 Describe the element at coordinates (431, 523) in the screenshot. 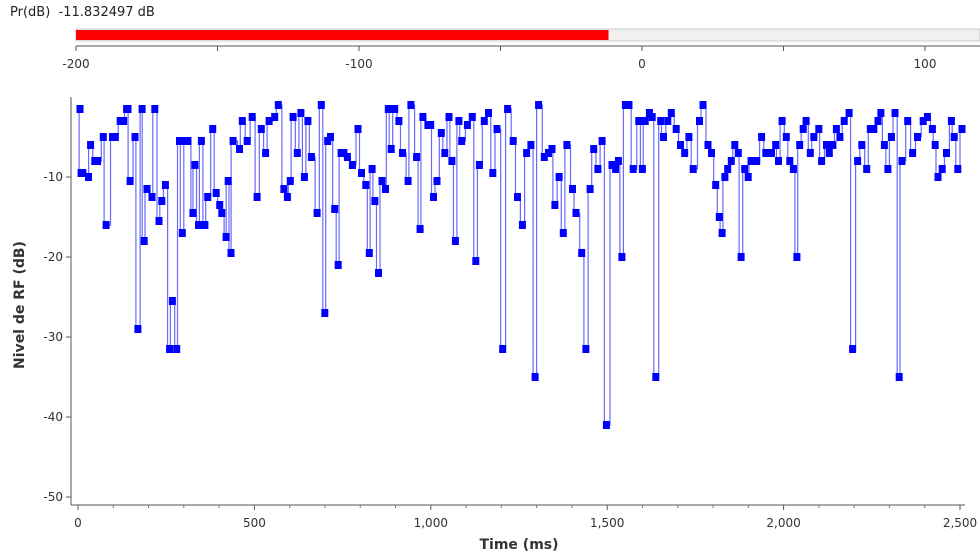

I see `x-tick-label: 1,000` at that location.